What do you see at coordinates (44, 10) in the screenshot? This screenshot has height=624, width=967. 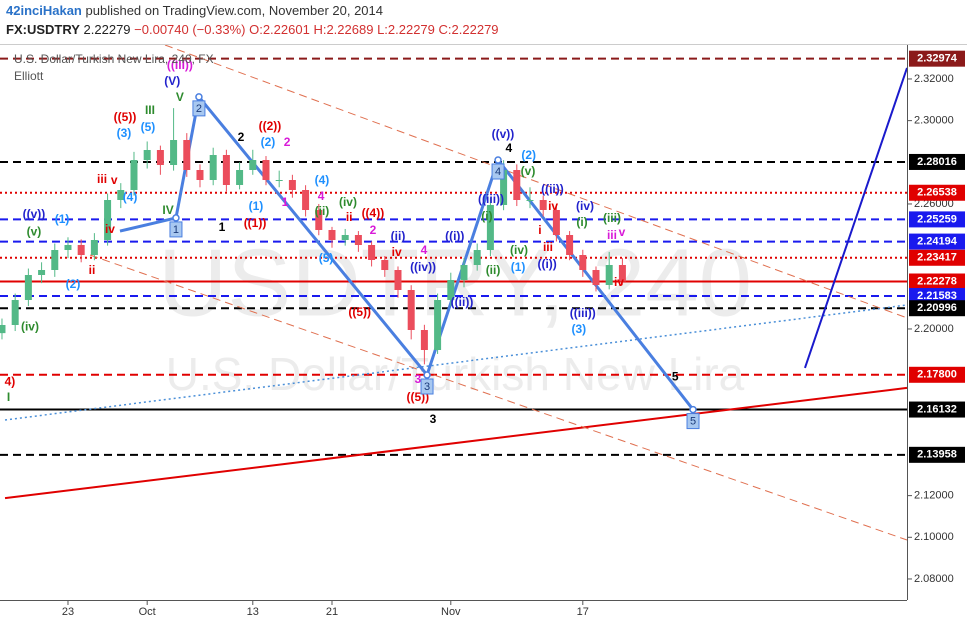 I see `author: 42inciHakan` at bounding box center [44, 10].